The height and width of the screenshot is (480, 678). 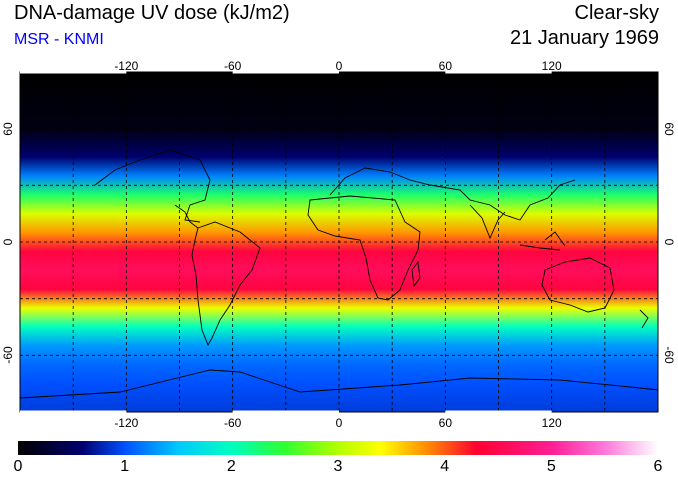 I want to click on map-title: DNA-damage UV dose (kJ/m2), so click(x=152, y=13).